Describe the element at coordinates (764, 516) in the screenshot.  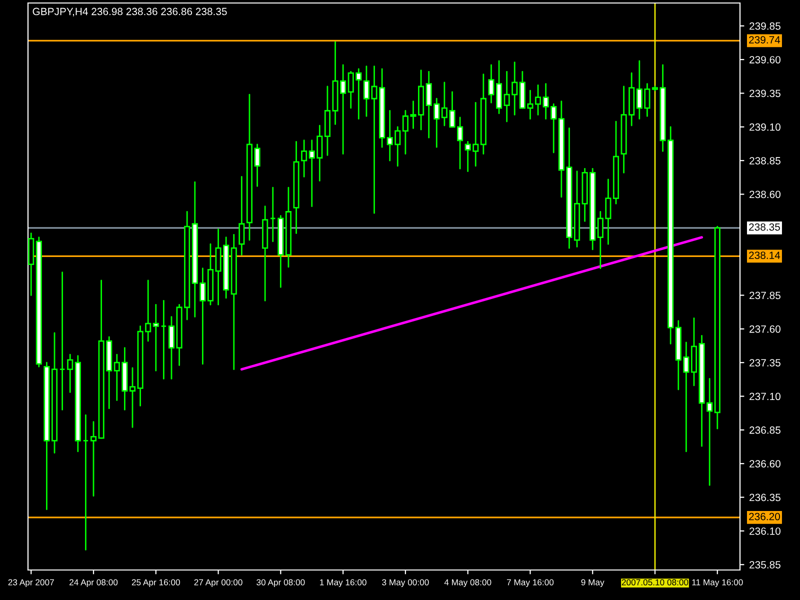
I see `ref-line-label: 236.20` at that location.